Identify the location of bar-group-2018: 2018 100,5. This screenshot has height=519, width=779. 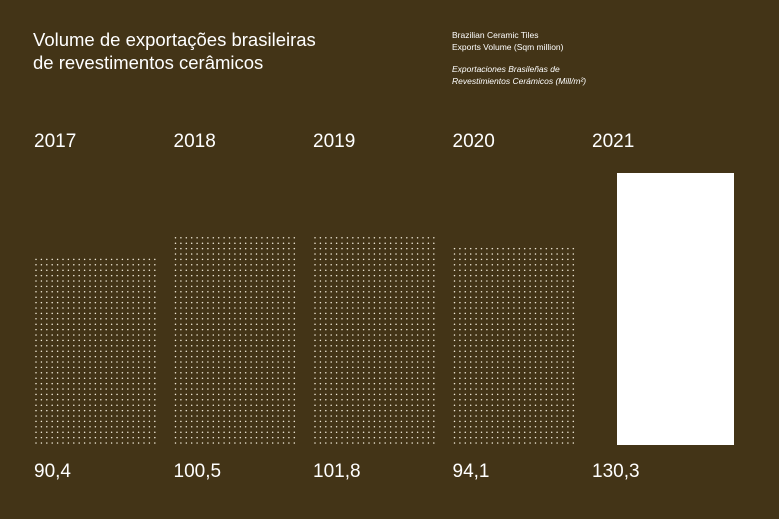
(235, 306).